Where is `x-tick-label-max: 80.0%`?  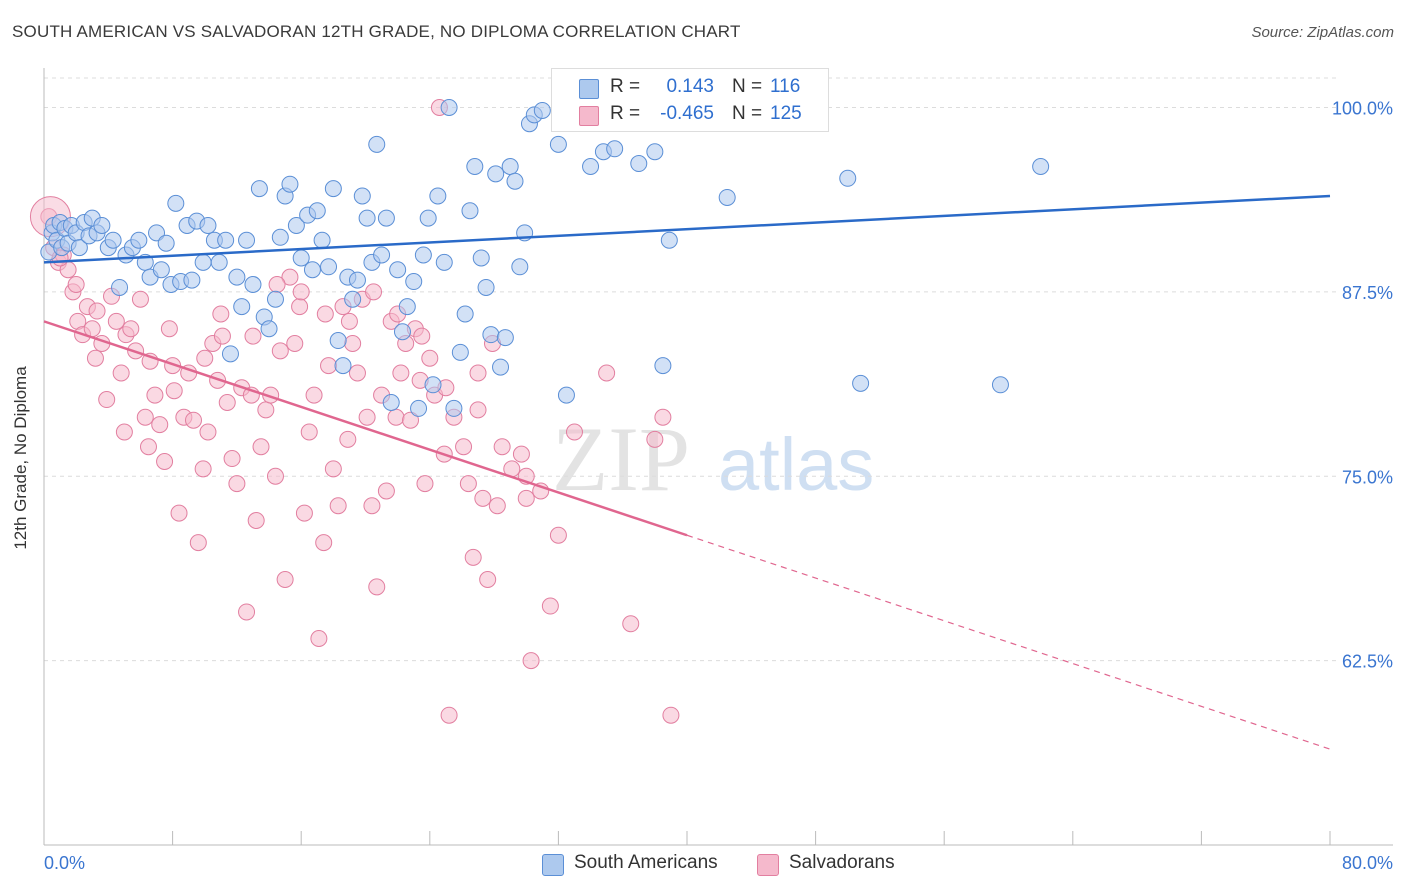
x-tick-label-max: 80.0% is located at coordinates (1367, 863).